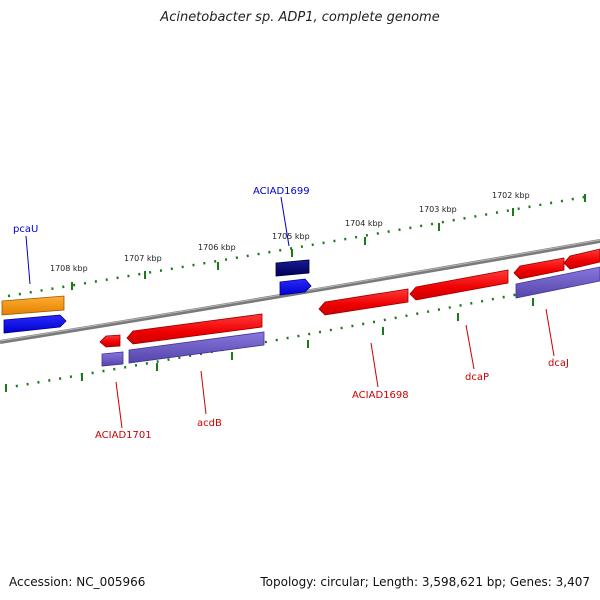  Describe the element at coordinates (196, 347) in the screenshot. I see `cds-acdb` at that location.